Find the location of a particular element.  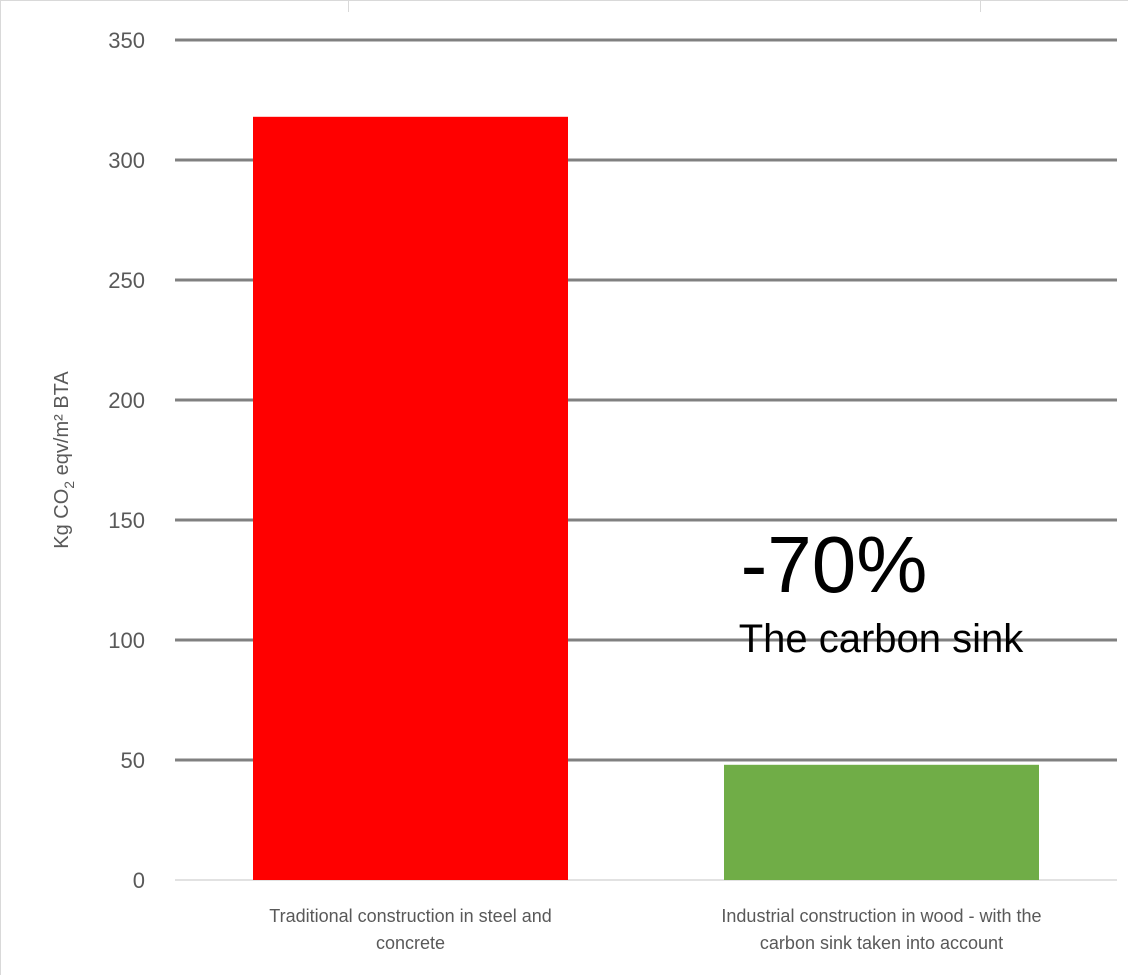

carbon-sink-annotation: The carbon sink is located at coordinates (882, 639).